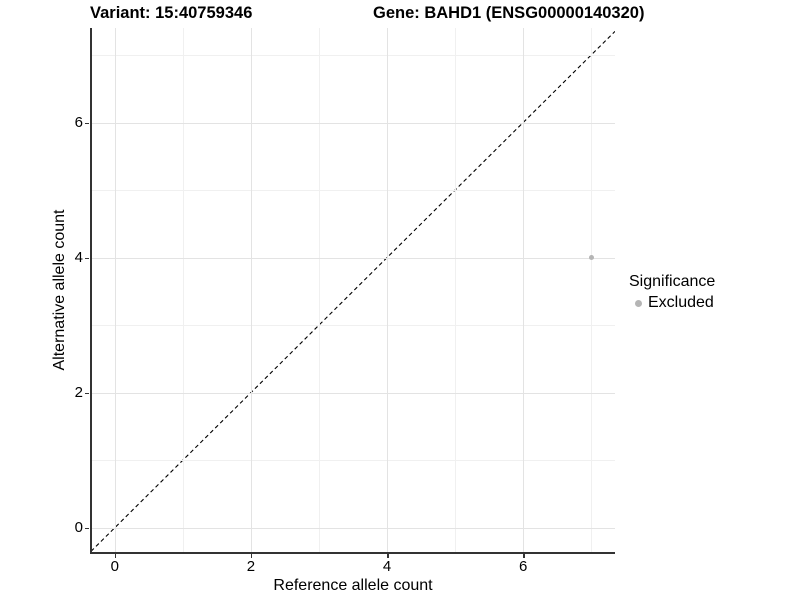 The width and height of the screenshot is (800, 600). I want to click on data-point, so click(591, 258).